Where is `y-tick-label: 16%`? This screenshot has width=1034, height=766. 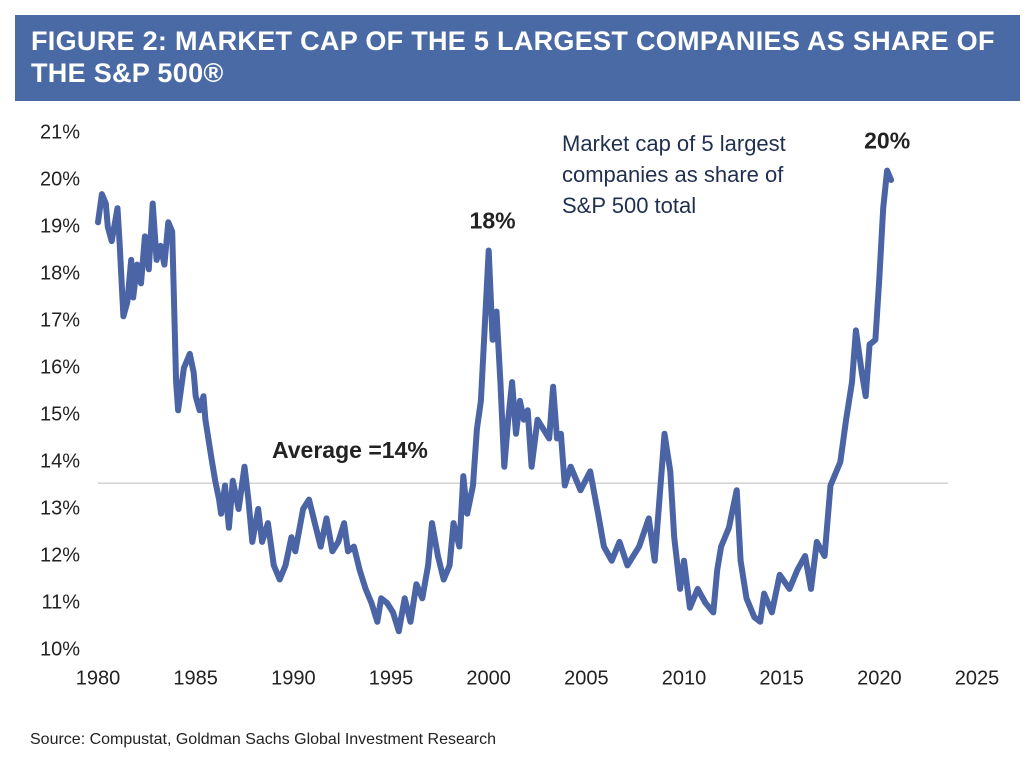
y-tick-label: 16% is located at coordinates (60, 367).